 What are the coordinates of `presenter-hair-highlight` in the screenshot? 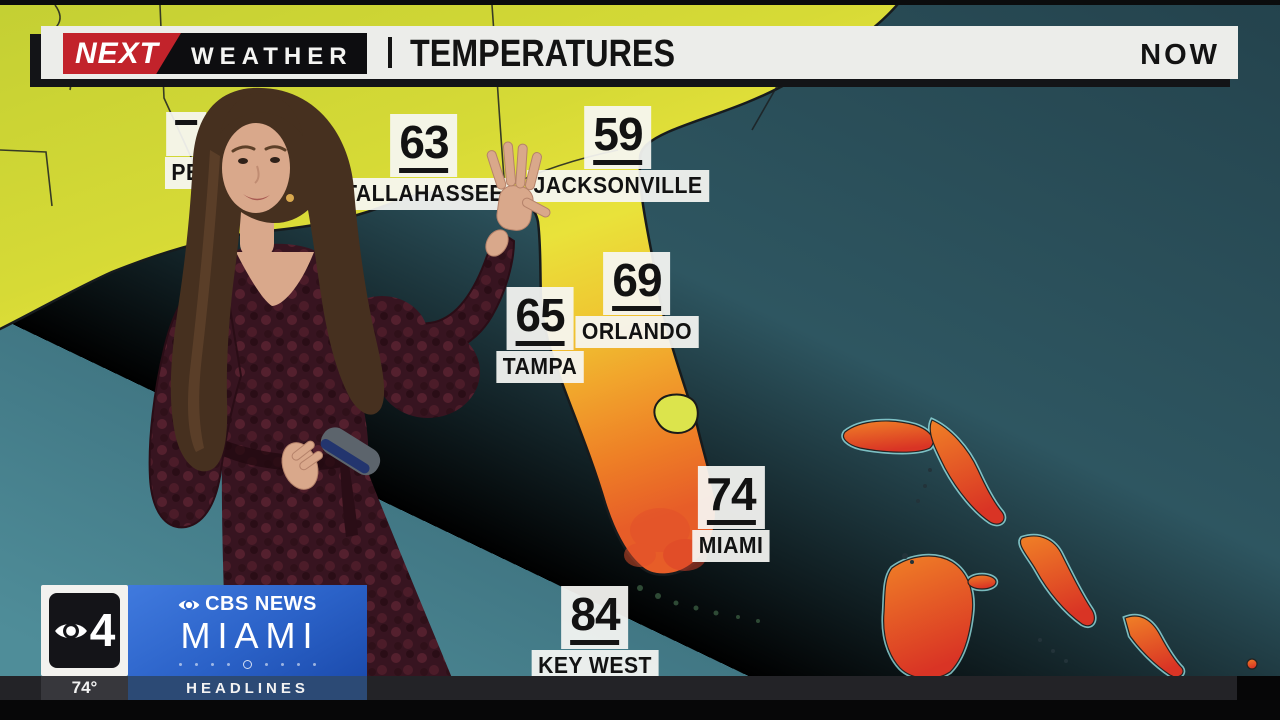 It's located at (204, 301).